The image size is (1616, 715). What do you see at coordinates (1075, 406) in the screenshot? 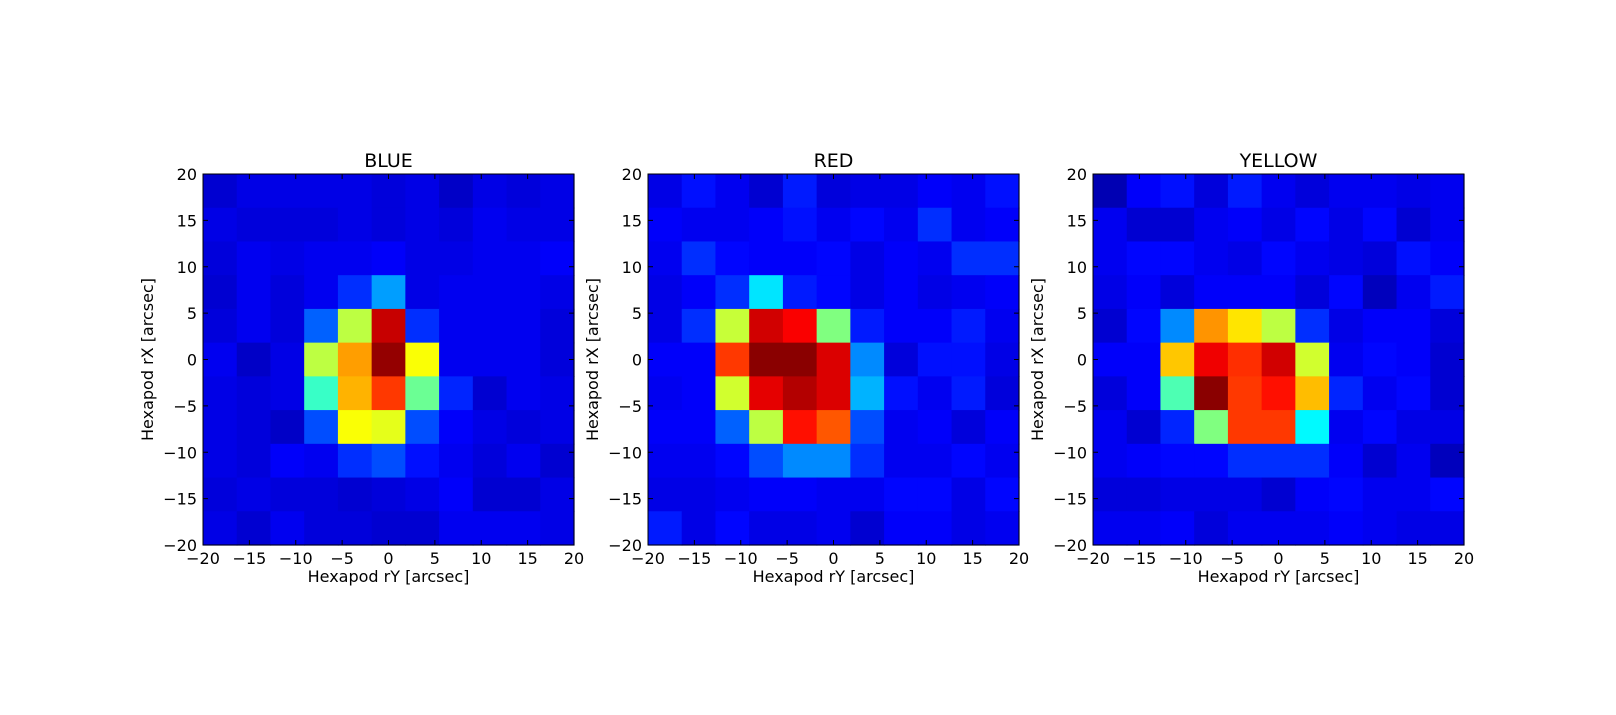
I see `y-tick-label: −5` at bounding box center [1075, 406].